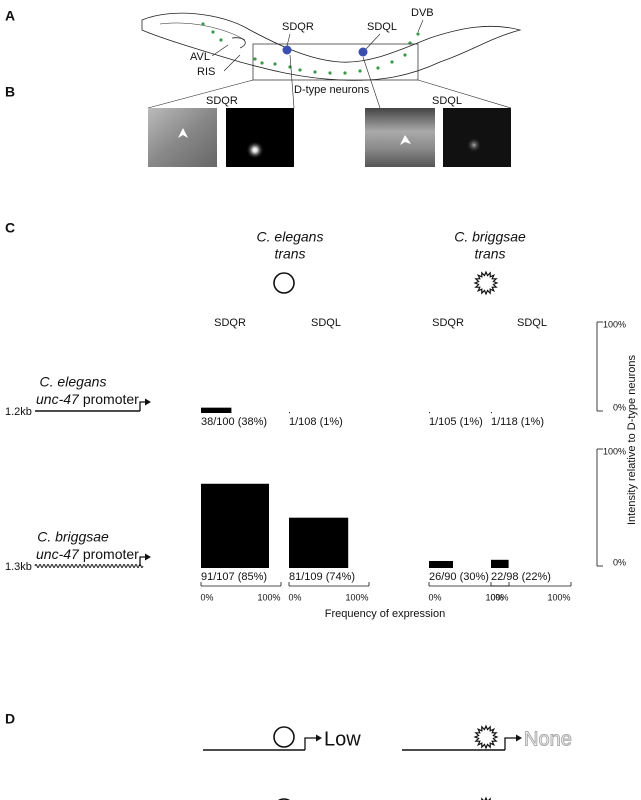 This screenshot has width=641, height=800. Describe the element at coordinates (459, 577) in the screenshot. I see `bar-label: 26/90 (30%)` at that location.